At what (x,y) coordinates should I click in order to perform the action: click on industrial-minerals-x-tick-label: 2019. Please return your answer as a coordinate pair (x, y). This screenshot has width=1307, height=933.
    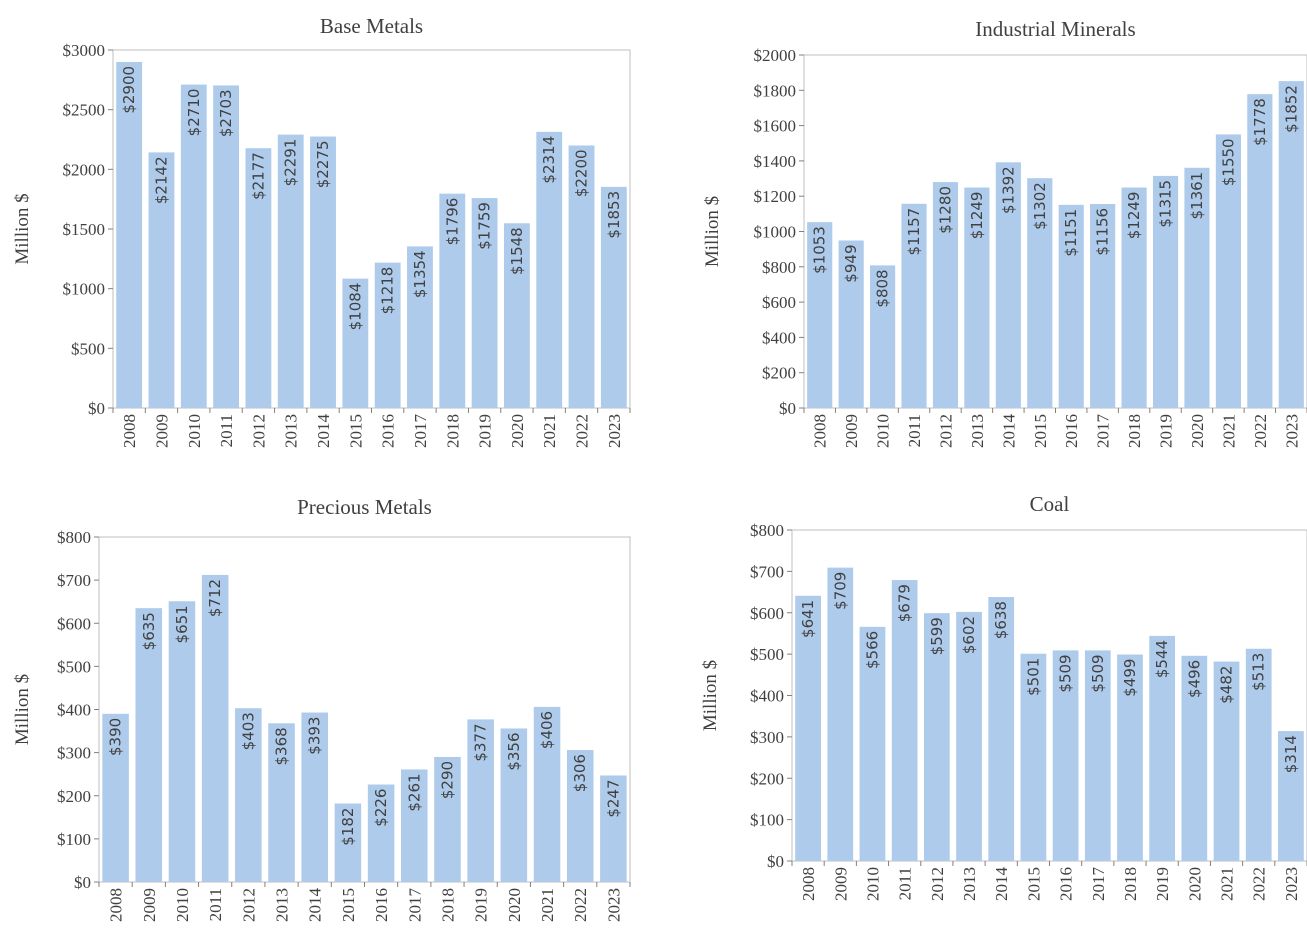
    Looking at the image, I should click on (1166, 431).